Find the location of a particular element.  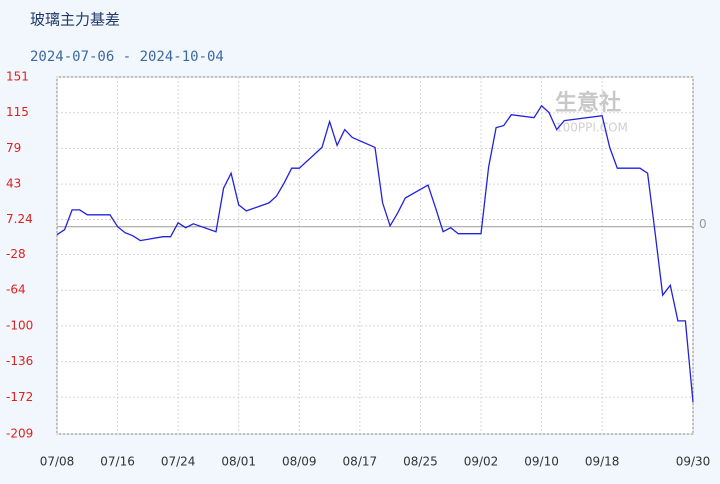

y-tick-label: -64 is located at coordinates (16, 290).